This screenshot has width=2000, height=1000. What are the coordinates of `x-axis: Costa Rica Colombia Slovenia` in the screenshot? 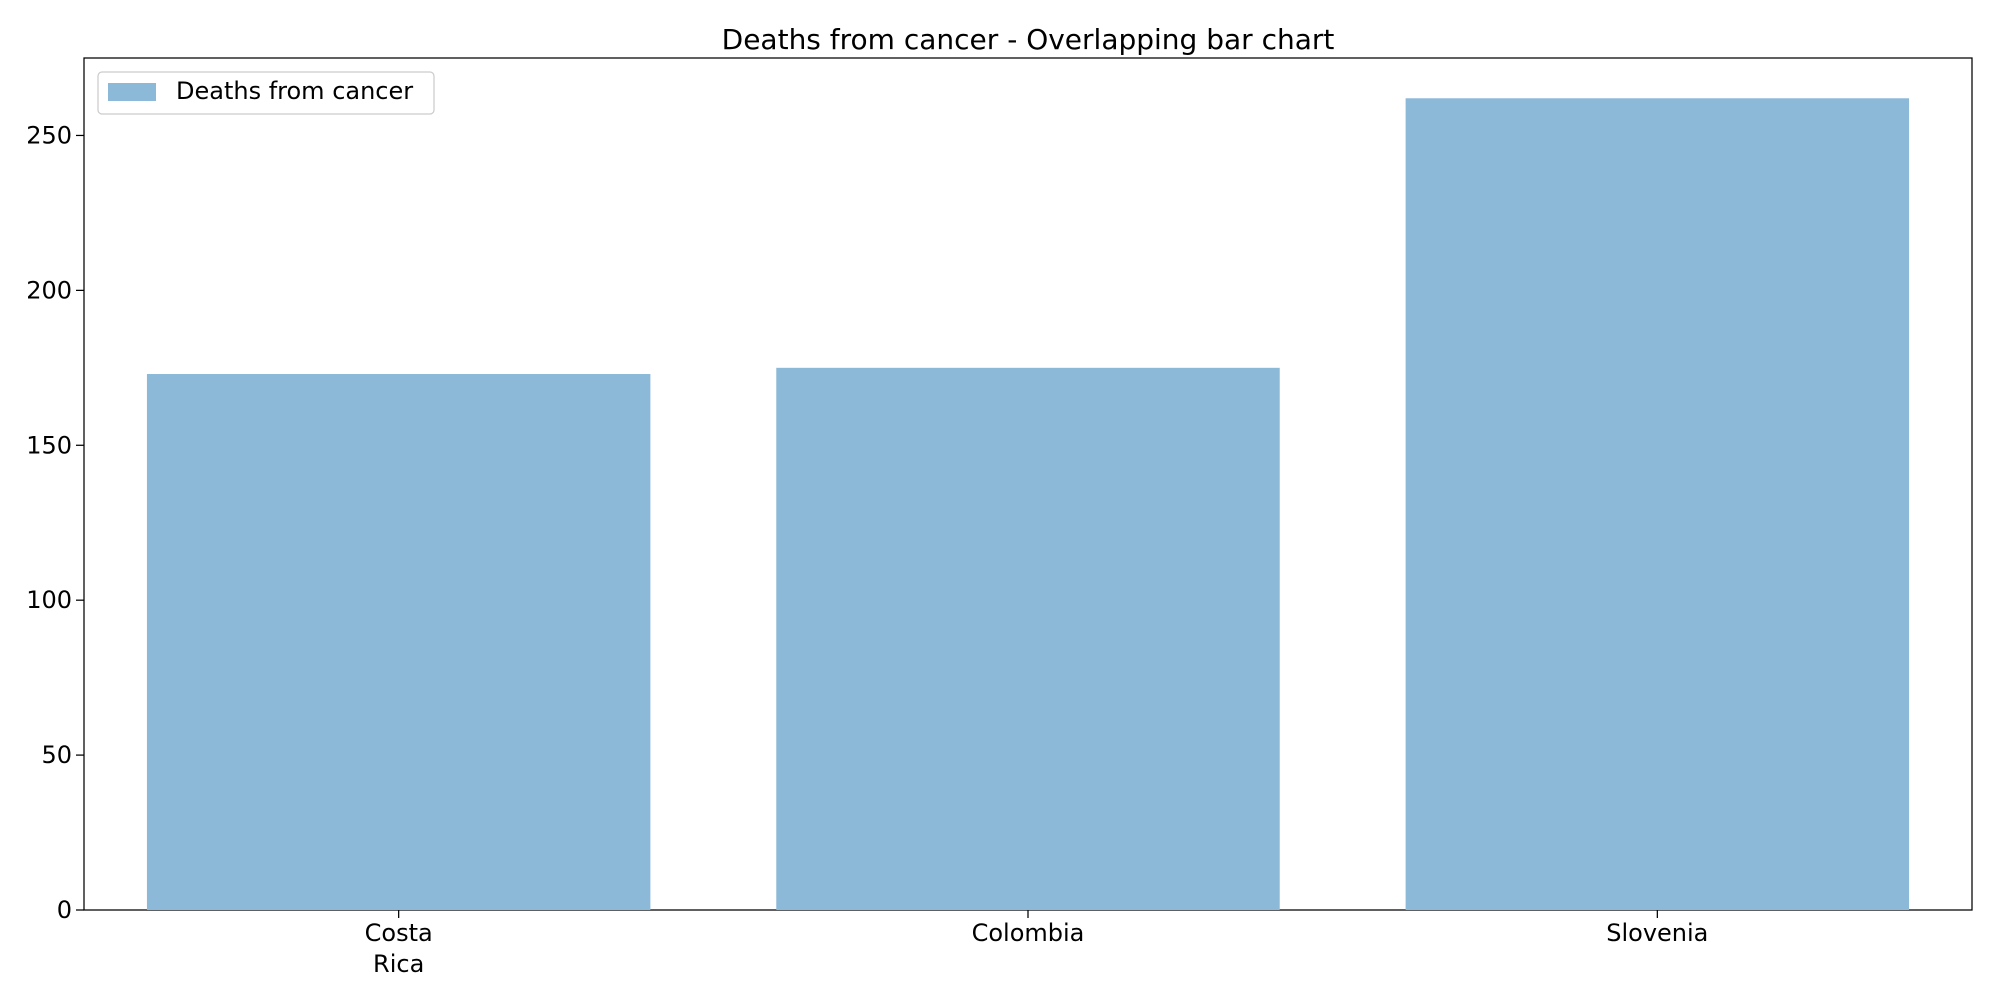 It's located at (1036, 944).